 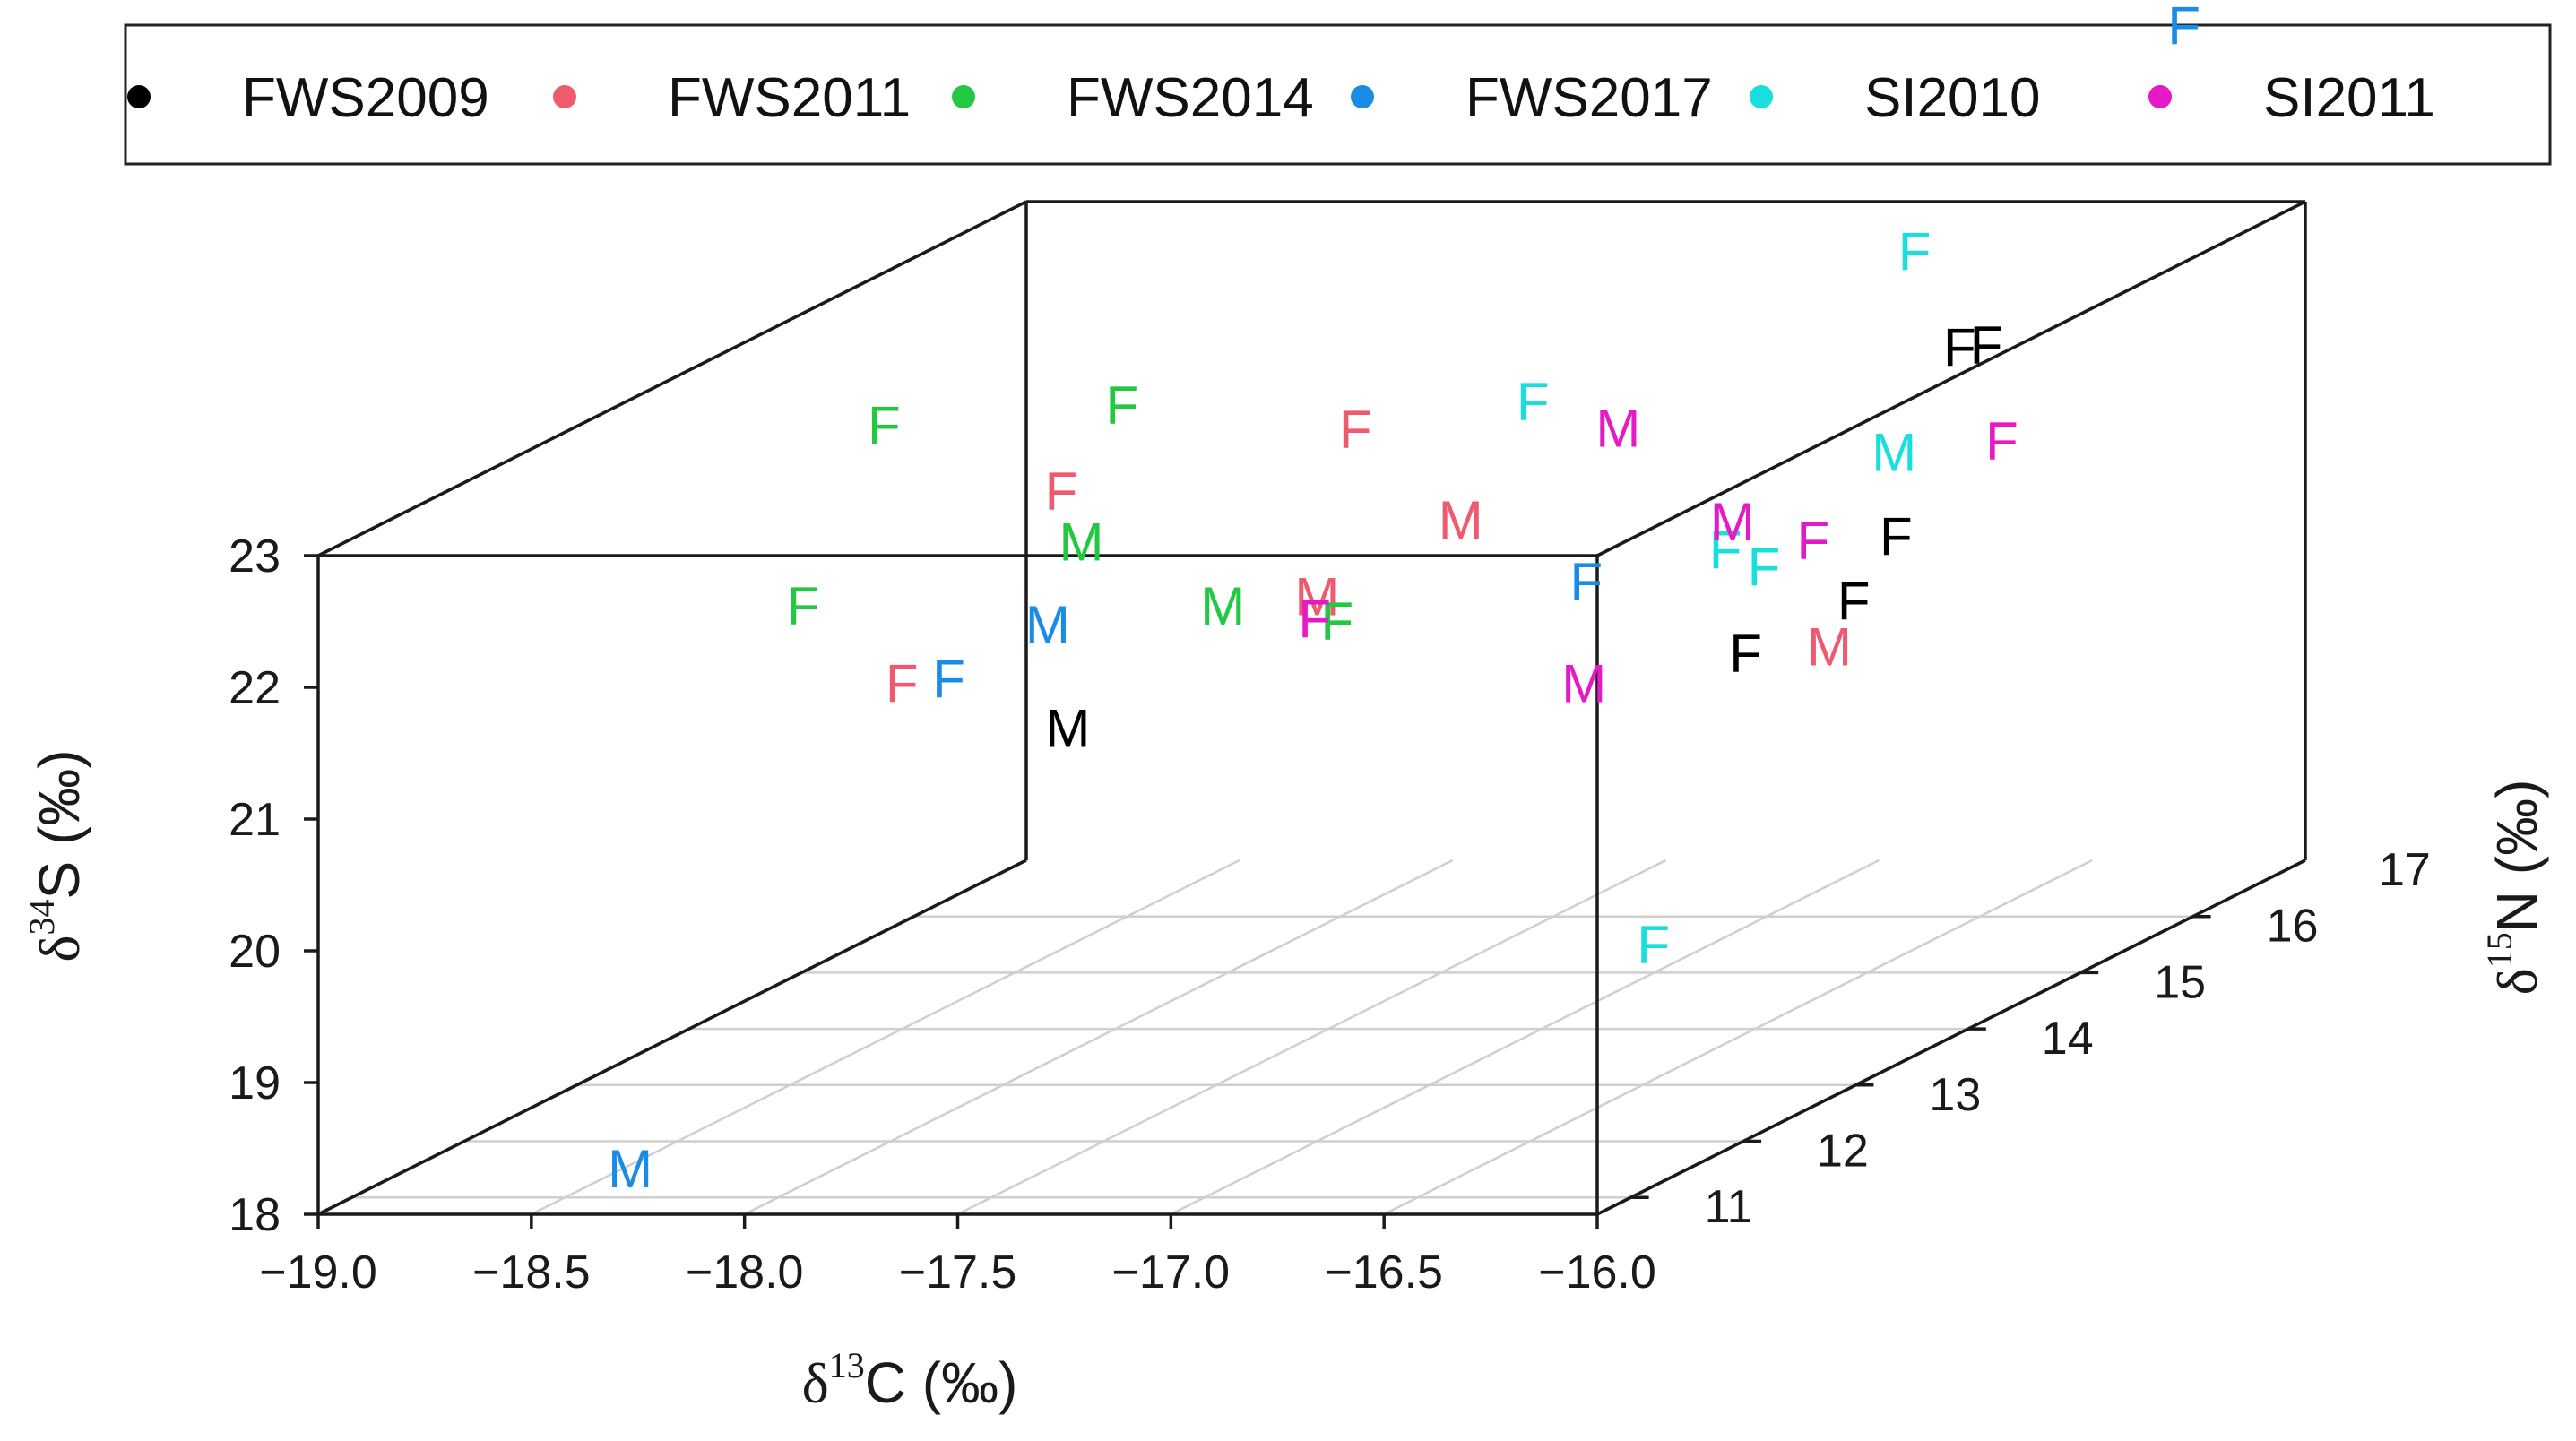 What do you see at coordinates (1986, 345) in the screenshot?
I see `point-fws2009-0: F` at bounding box center [1986, 345].